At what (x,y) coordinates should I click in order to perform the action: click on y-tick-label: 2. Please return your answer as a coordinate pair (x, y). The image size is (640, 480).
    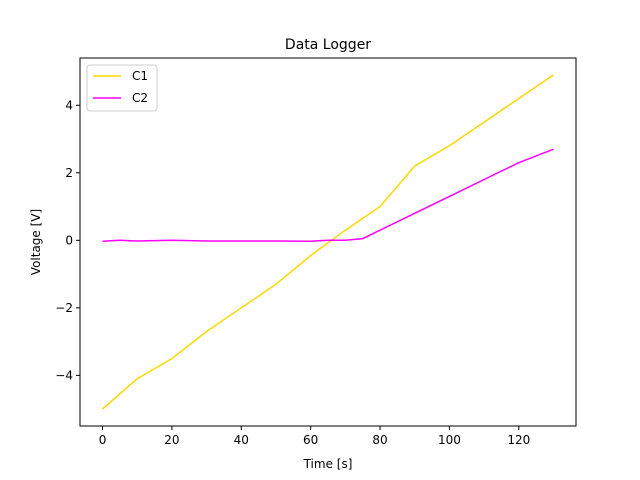
    Looking at the image, I should click on (69, 173).